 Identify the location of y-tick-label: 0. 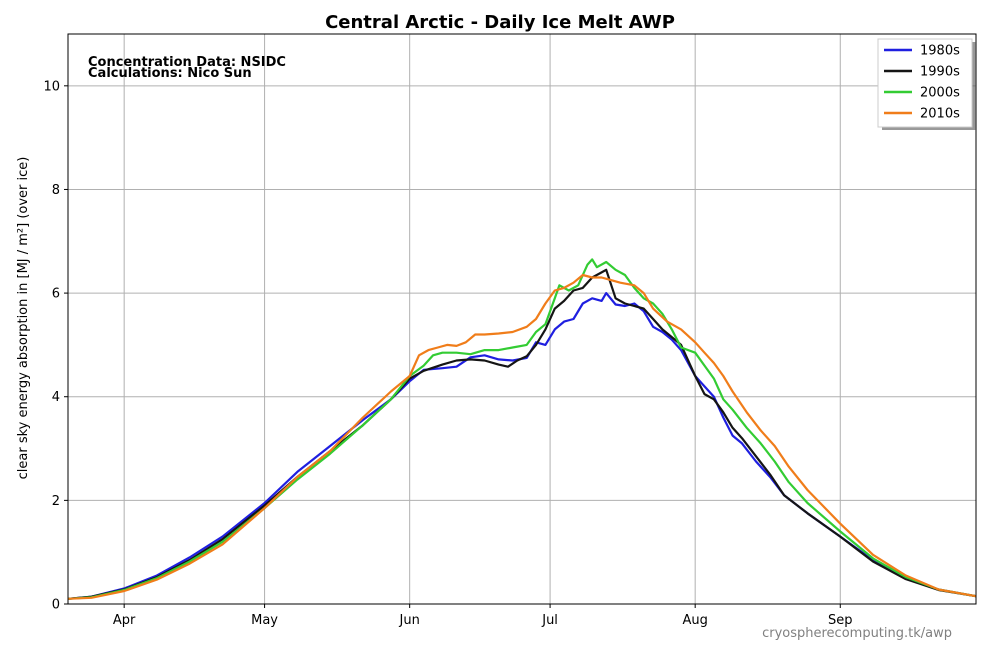
(56, 605).